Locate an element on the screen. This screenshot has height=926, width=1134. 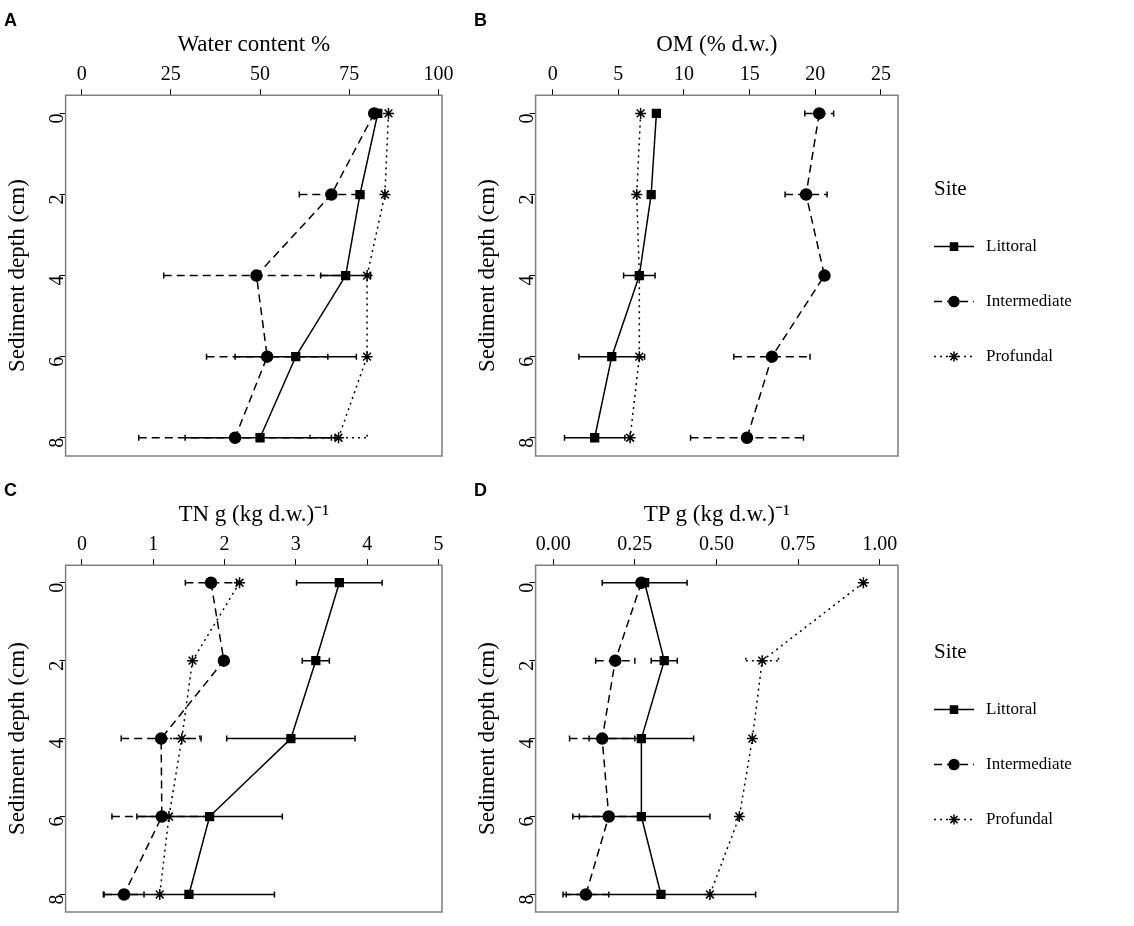
chart-title: C is located at coordinates (10, 489).